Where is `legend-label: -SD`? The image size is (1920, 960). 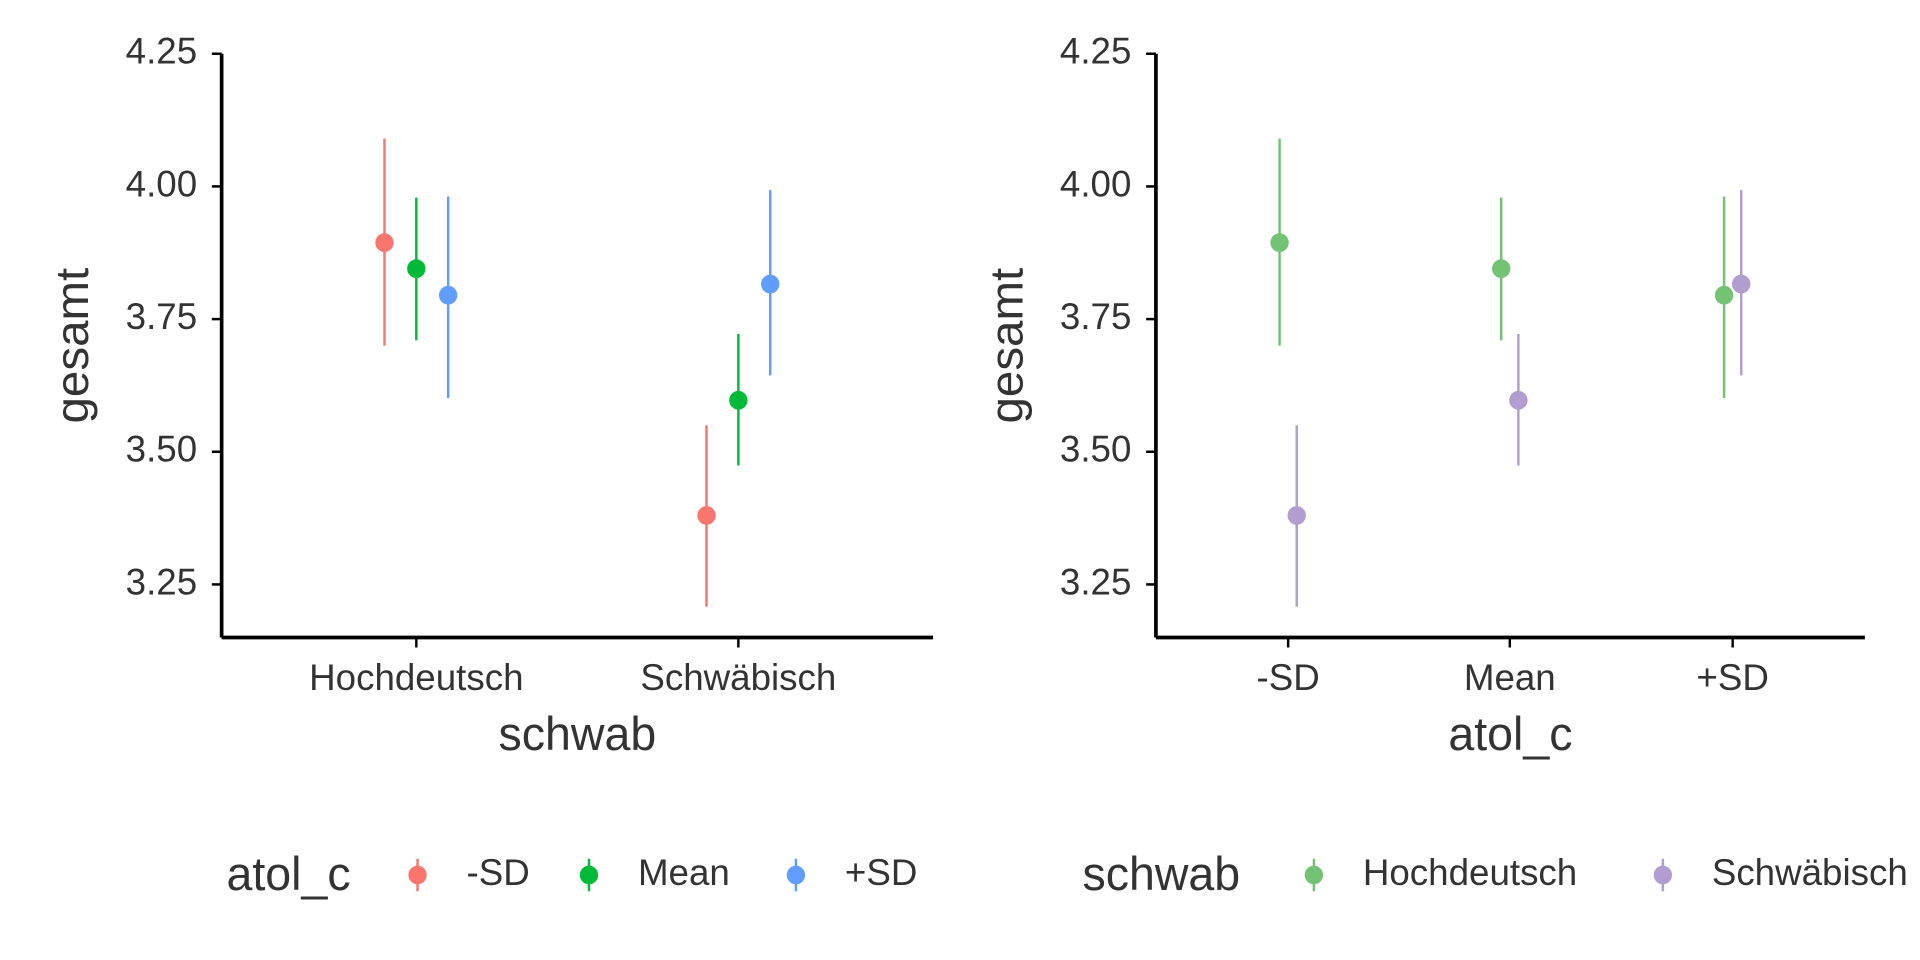
legend-label: -SD is located at coordinates (498, 872).